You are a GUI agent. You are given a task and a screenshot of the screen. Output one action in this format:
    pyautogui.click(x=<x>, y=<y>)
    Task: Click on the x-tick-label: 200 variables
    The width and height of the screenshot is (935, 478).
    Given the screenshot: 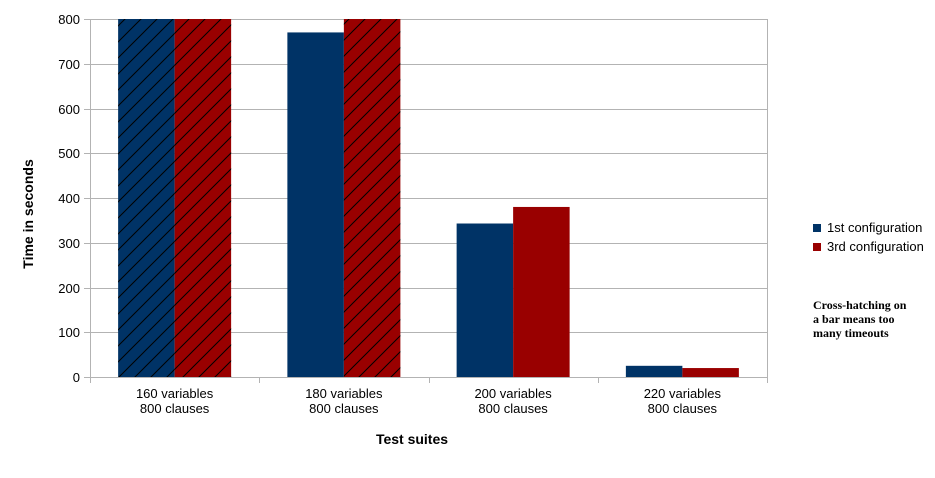 What is the action you would take?
    pyautogui.click(x=513, y=393)
    